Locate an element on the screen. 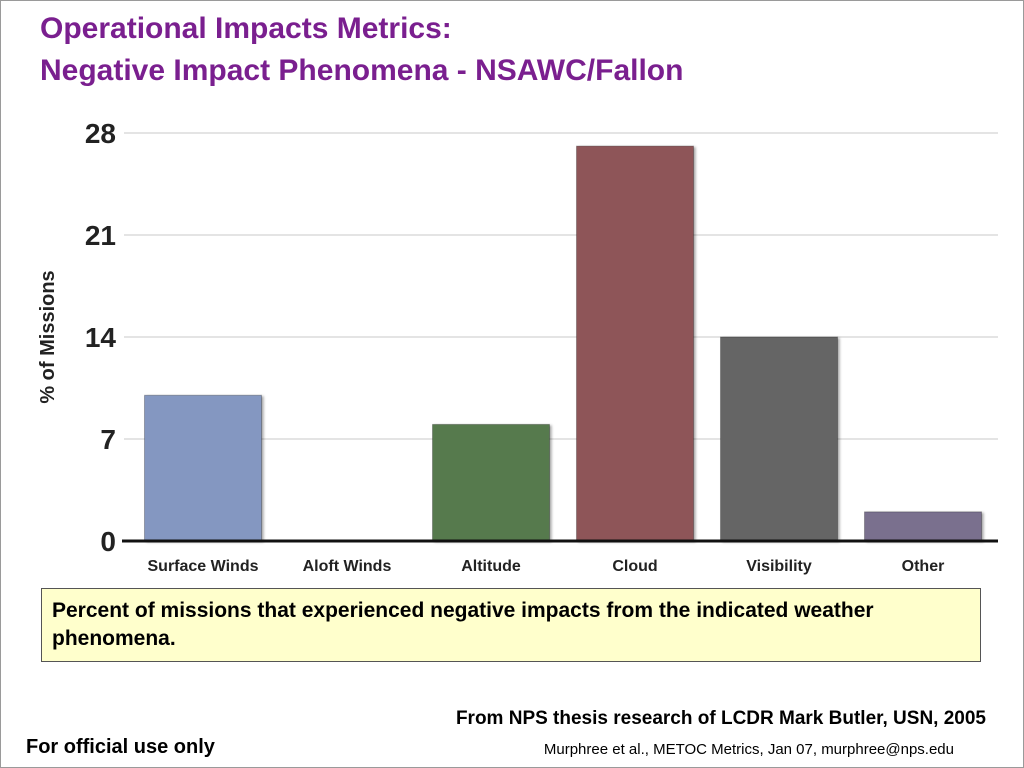  y-tick-labels: 0 7 14 21 28 is located at coordinates (101, 337).